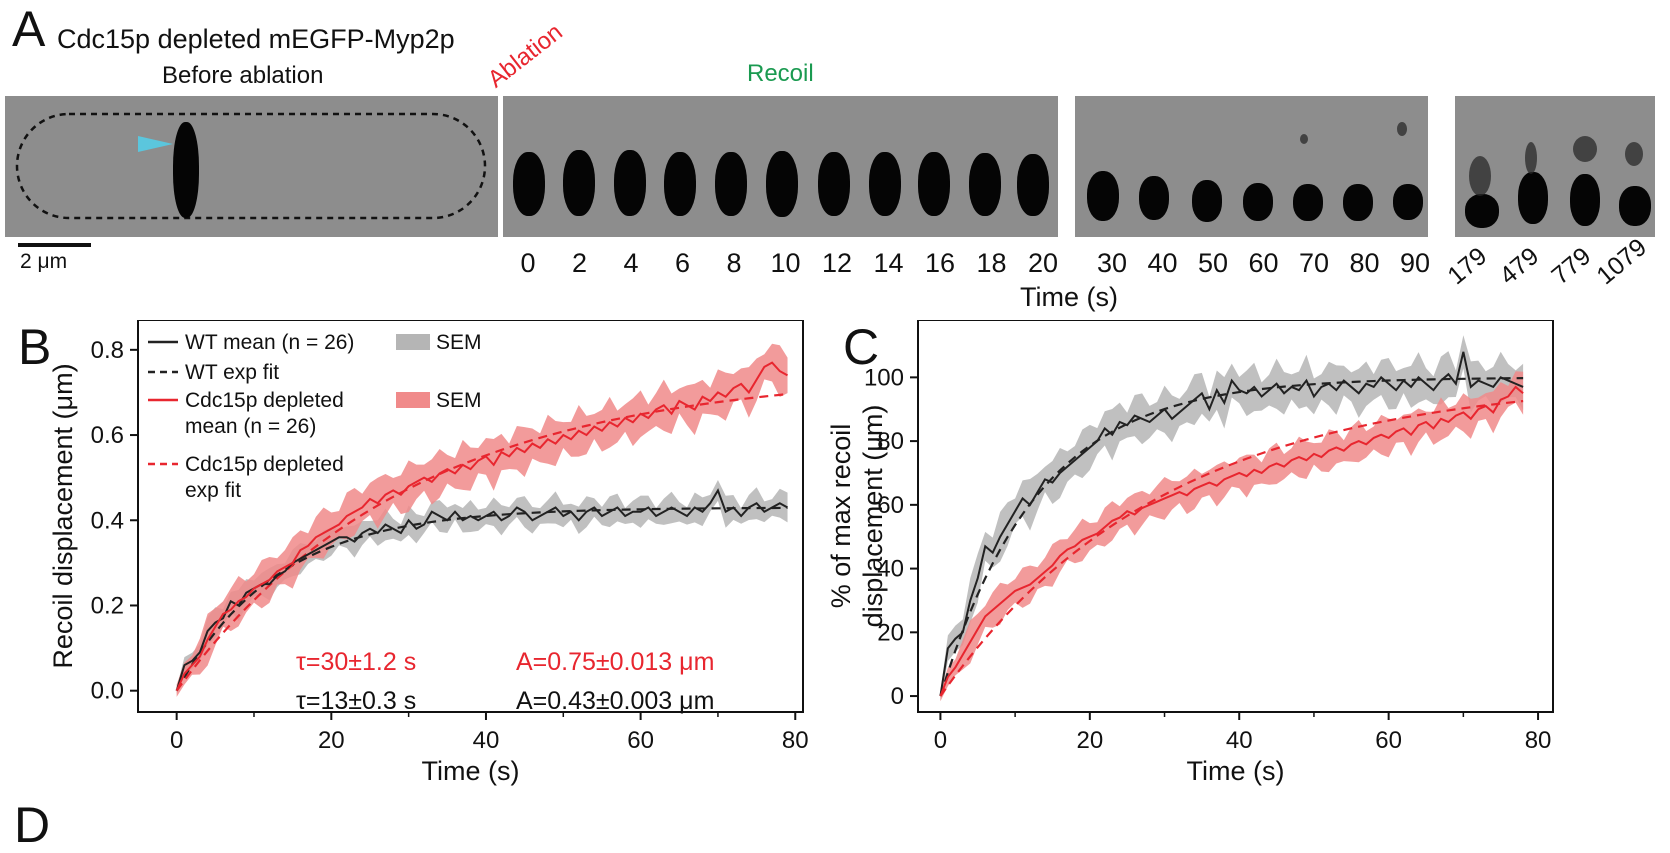 This screenshot has height=853, width=1670. Describe the element at coordinates (264, 400) in the screenshot. I see `legend-label-2: Cdc15p depleted` at that location.